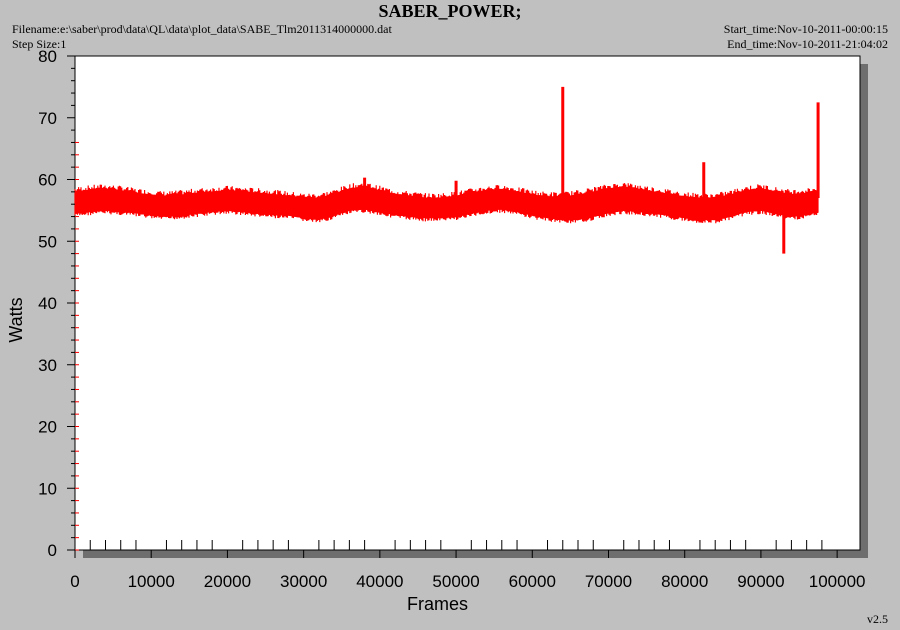  What do you see at coordinates (47, 56) in the screenshot?
I see `y-tick-label: 80` at bounding box center [47, 56].